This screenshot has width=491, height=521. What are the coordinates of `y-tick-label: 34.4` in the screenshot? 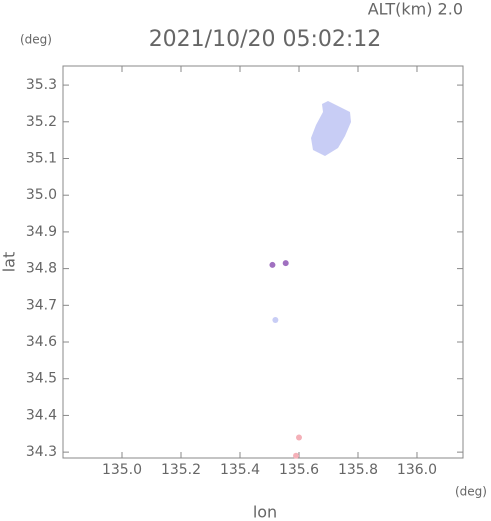 It's located at (41, 415).